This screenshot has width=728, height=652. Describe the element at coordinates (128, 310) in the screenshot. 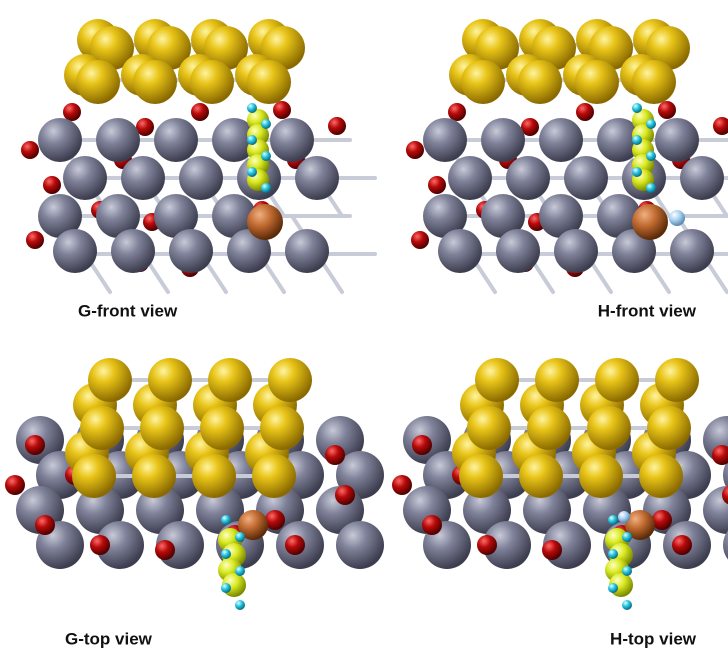

I see `panel-label: G-front view` at that location.